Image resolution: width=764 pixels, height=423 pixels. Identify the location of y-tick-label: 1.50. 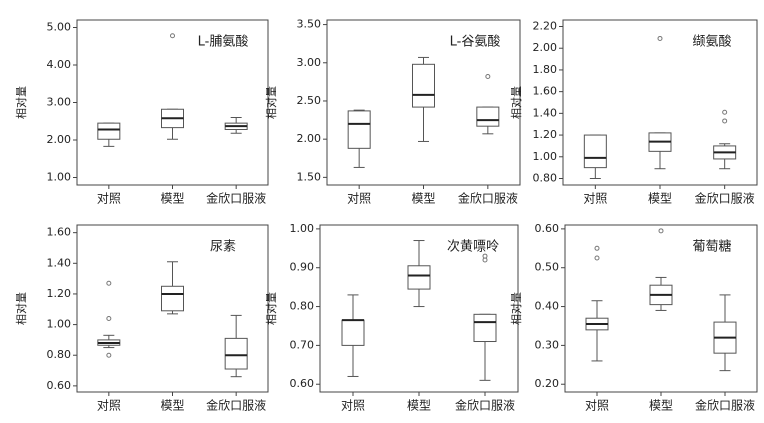
(309, 176).